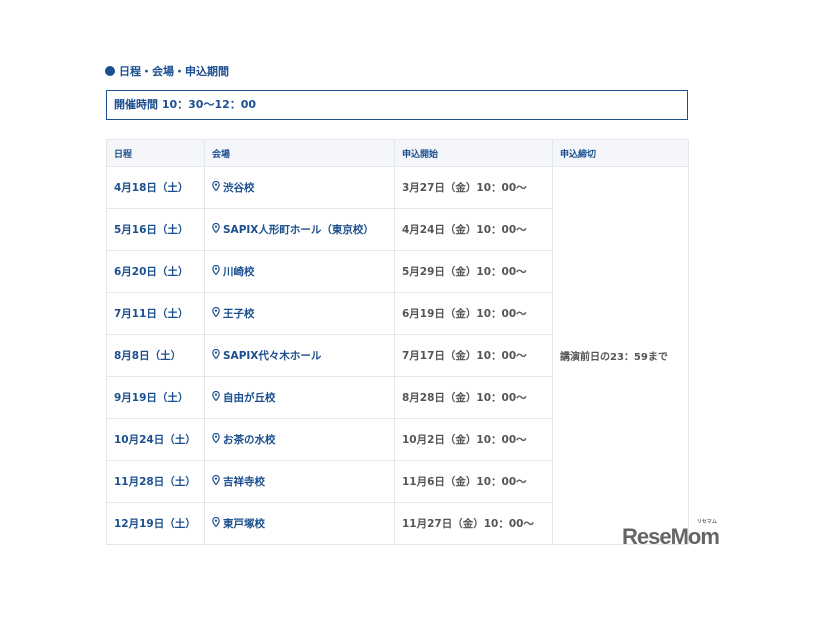  I want to click on start-cell: 11月6日（金）10：00～, so click(473, 481).